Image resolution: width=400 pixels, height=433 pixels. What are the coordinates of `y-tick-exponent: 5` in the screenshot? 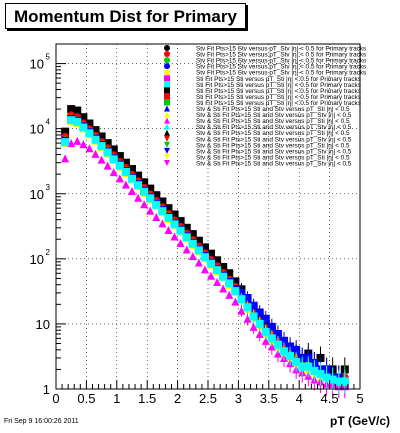 It's located at (48, 57).